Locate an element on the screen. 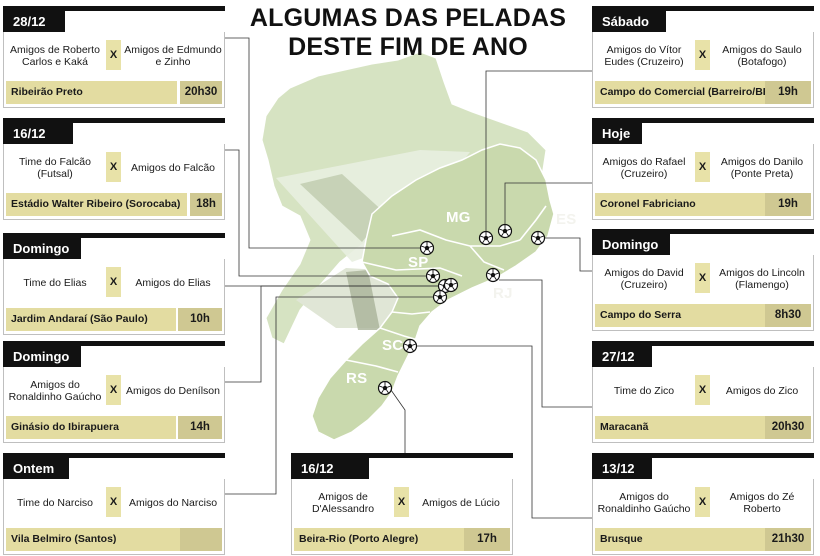 The width and height of the screenshot is (820, 556). team-a: Amigos de Roberto Carlos e Kaká is located at coordinates (55, 56).